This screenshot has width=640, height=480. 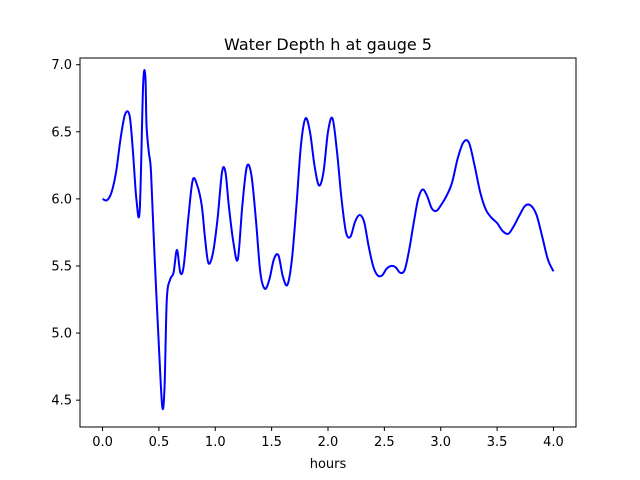 What do you see at coordinates (61, 199) in the screenshot?
I see `y-tick-label: 6.0` at bounding box center [61, 199].